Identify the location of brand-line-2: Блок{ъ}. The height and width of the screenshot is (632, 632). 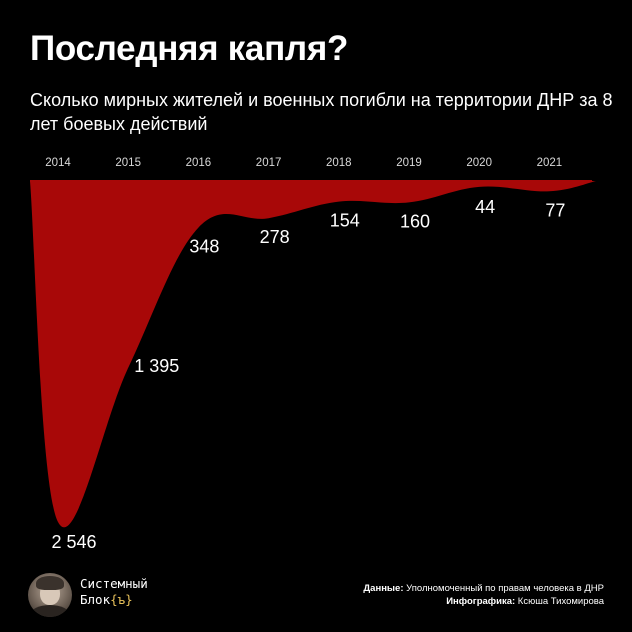
(114, 600).